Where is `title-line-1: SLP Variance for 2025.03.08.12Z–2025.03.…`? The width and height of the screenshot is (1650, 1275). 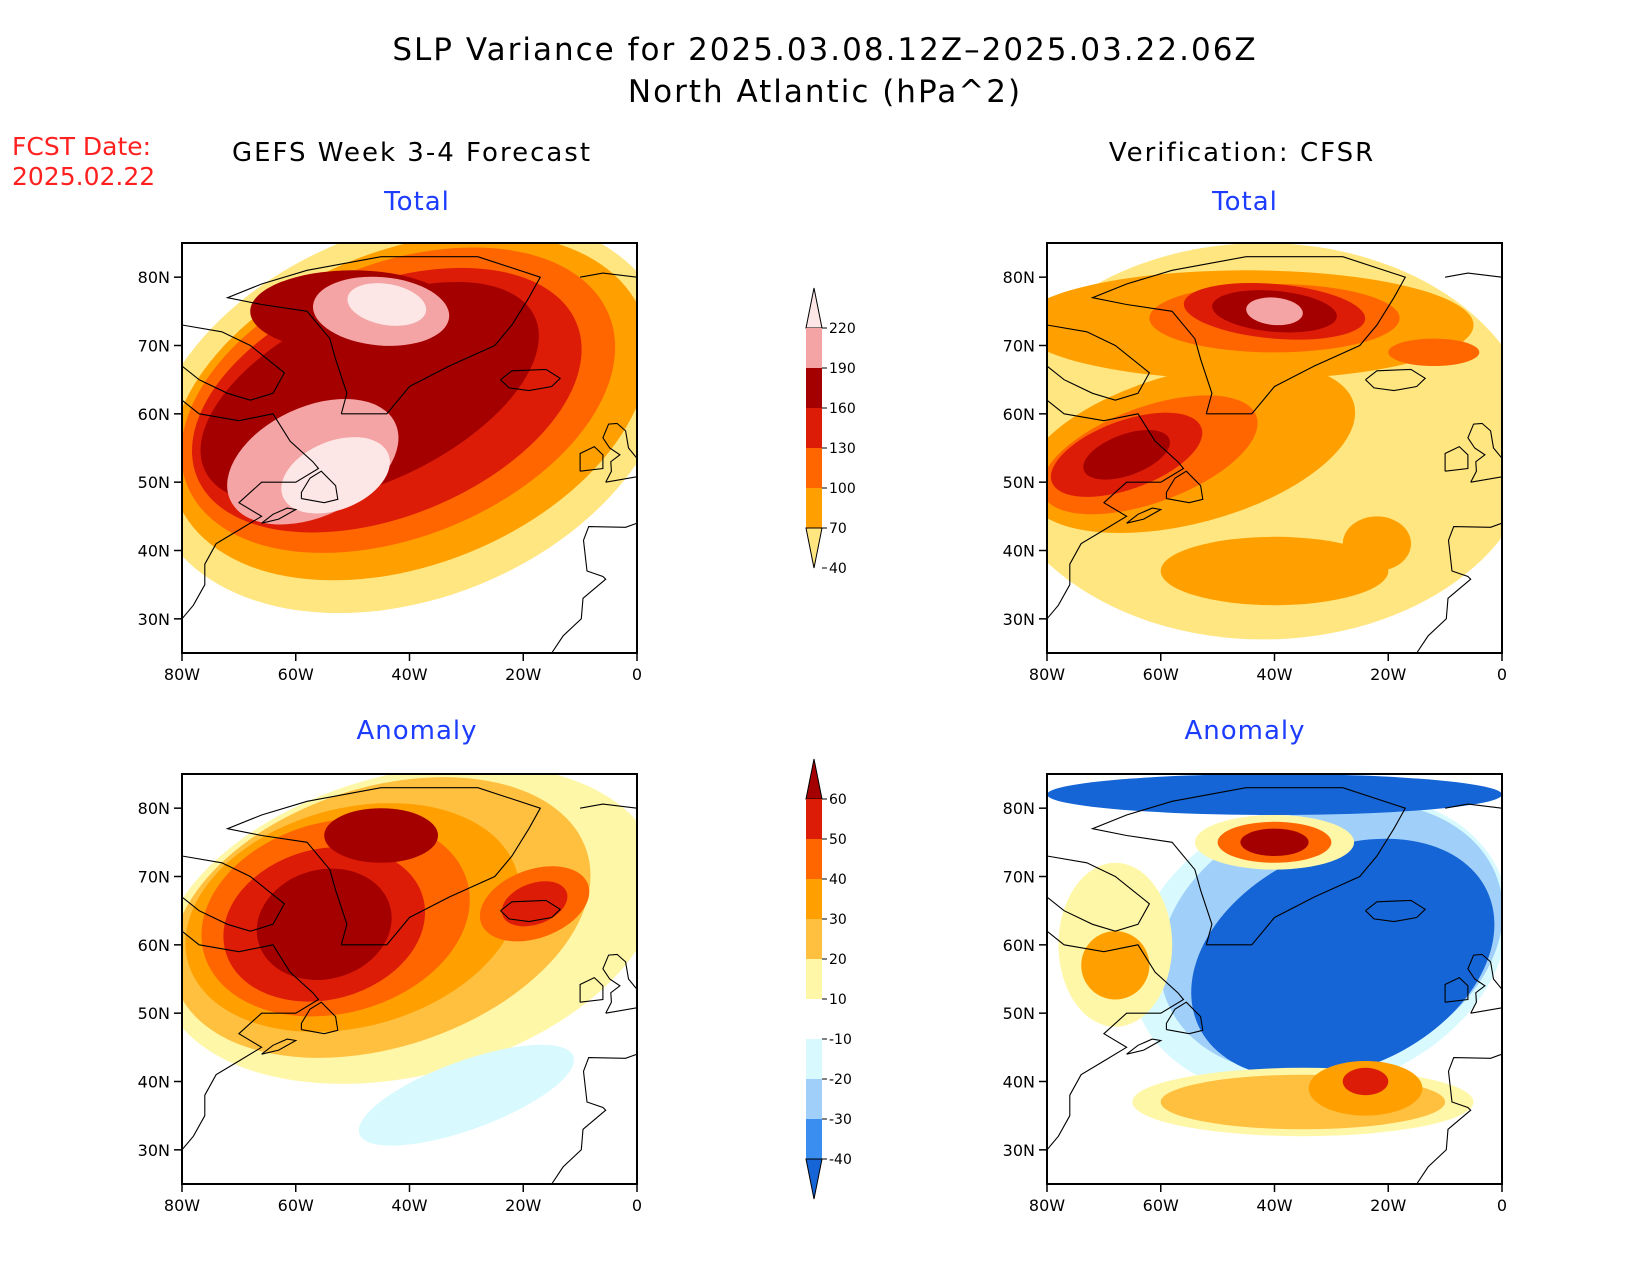 title-line-1: SLP Variance for 2025.03.08.12Z–2025.03.… is located at coordinates (825, 50).